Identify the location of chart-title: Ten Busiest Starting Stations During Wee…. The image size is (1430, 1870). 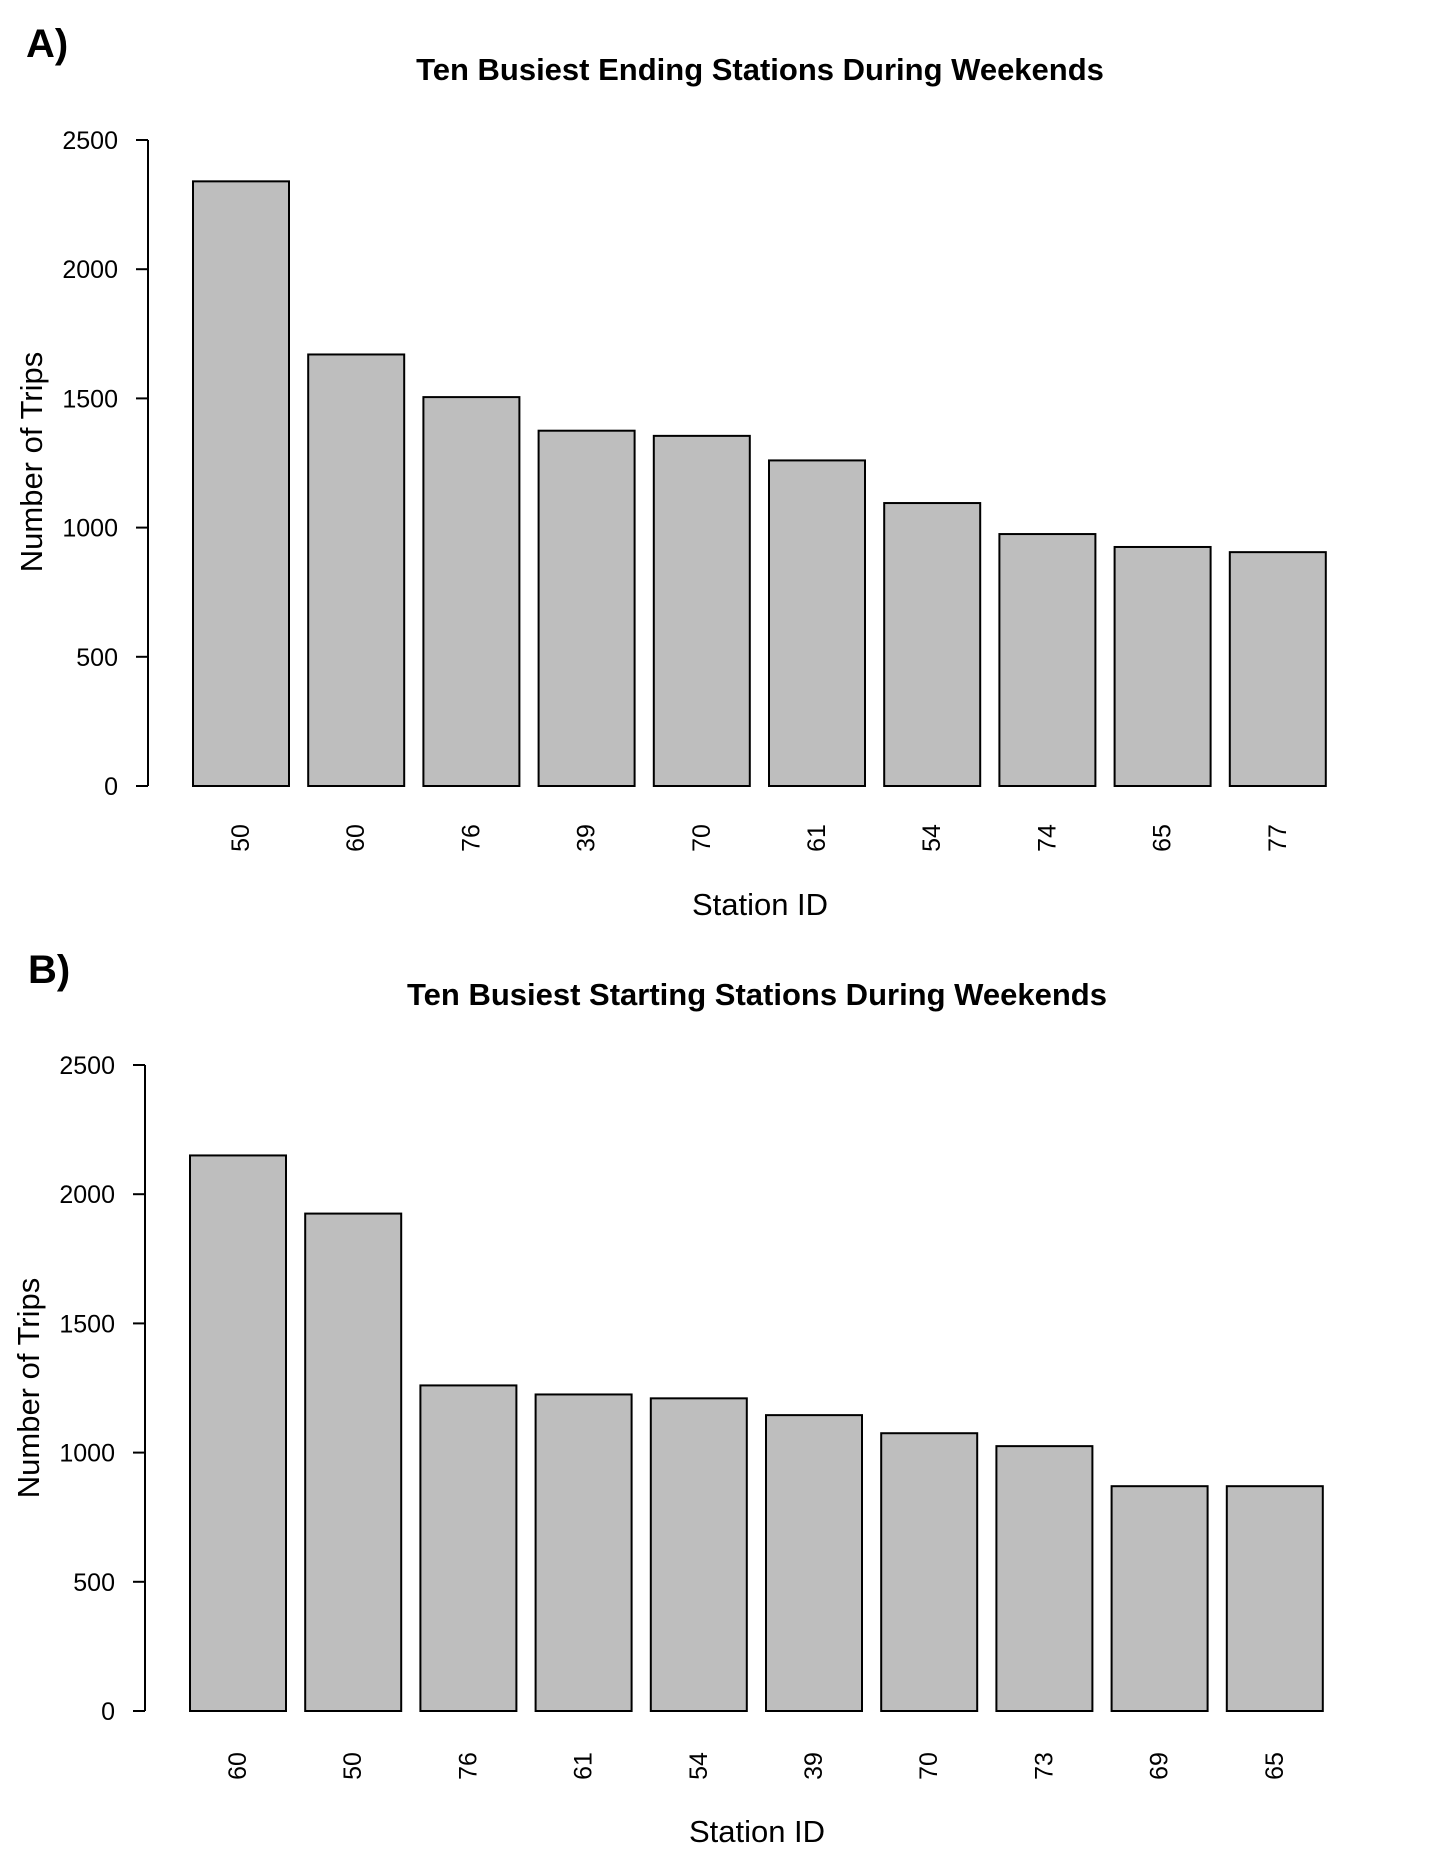
(757, 994).